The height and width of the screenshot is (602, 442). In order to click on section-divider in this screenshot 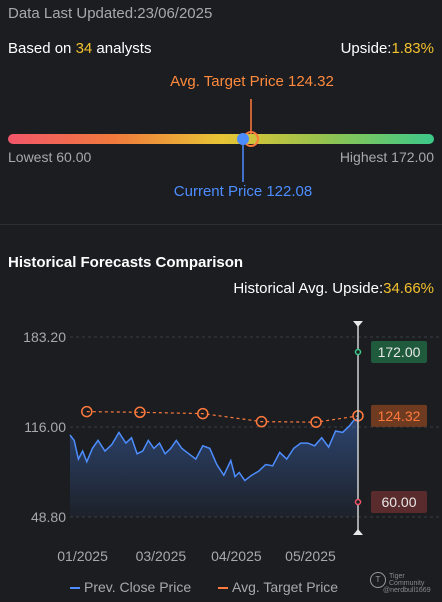, I will do `click(221, 224)`.